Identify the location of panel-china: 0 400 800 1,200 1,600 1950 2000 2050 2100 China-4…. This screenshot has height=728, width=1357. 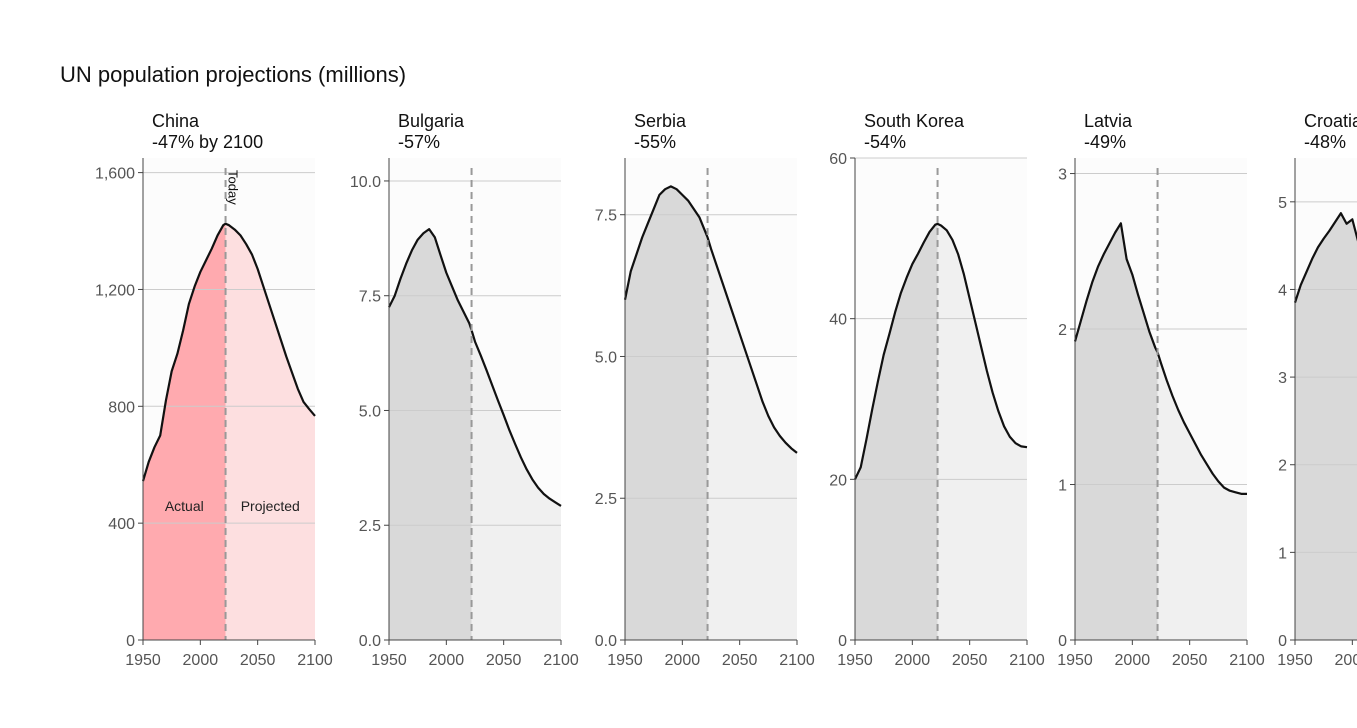
(214, 390).